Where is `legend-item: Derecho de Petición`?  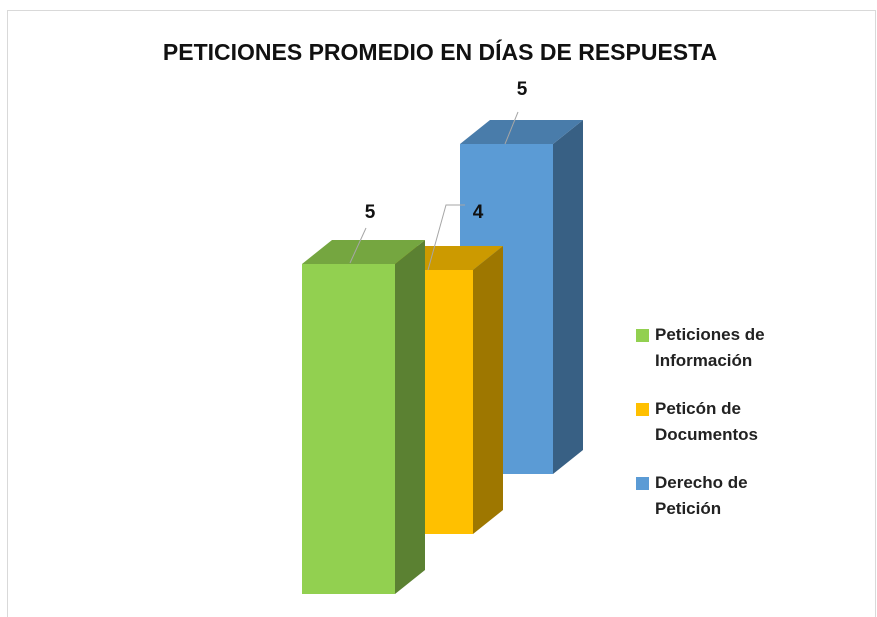
legend-item: Derecho de Petición is located at coordinates (716, 496).